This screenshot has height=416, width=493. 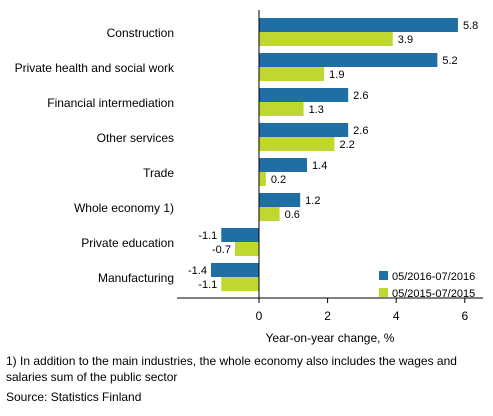 What do you see at coordinates (449, 61) in the screenshot?
I see `value-label-private-health-and-social-work-series-1: 5.2` at bounding box center [449, 61].